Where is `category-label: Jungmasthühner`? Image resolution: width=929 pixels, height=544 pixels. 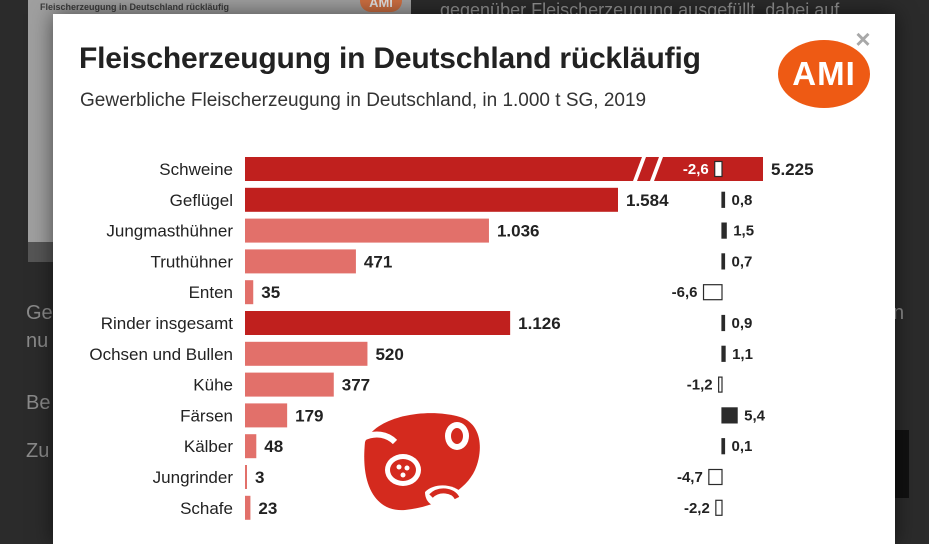
category-label: Jungmasthühner is located at coordinates (169, 231).